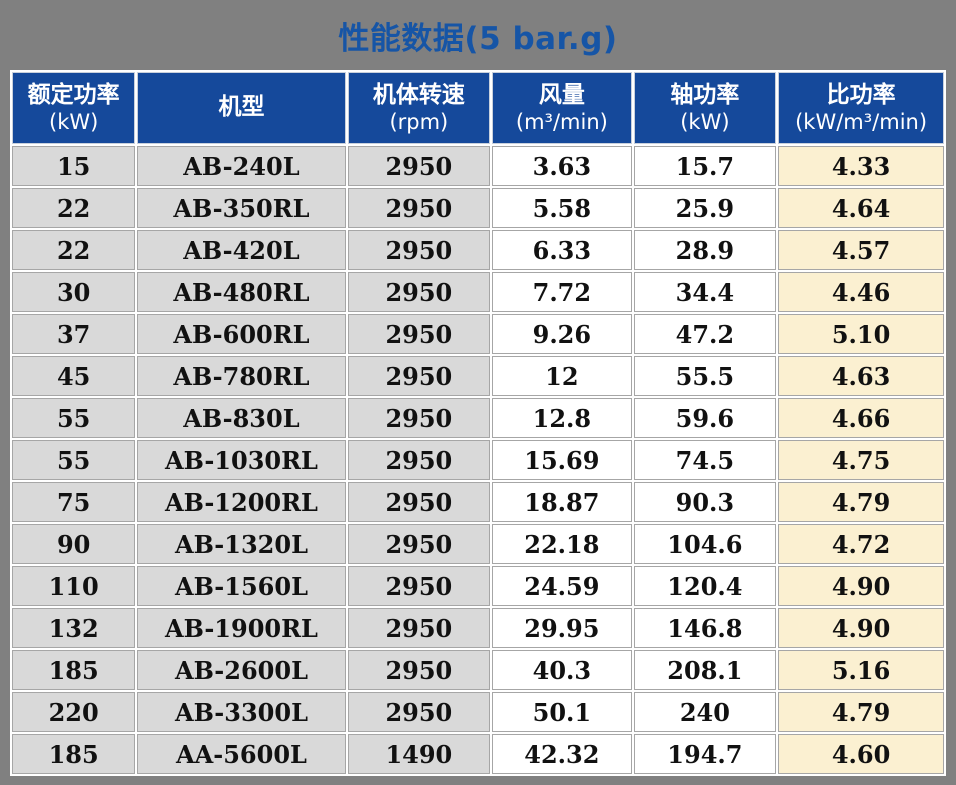 The width and height of the screenshot is (956, 785). I want to click on header-label: 额定功率, so click(73, 95).